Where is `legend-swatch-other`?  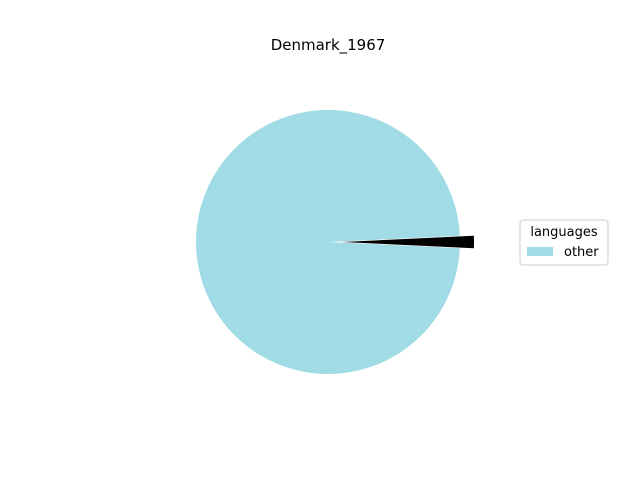 legend-swatch-other is located at coordinates (540, 251).